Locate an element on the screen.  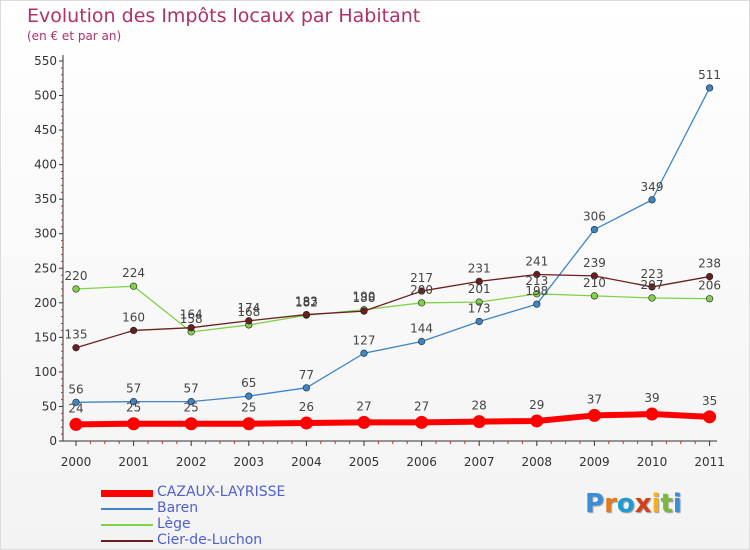
data-label: 35 is located at coordinates (709, 401).